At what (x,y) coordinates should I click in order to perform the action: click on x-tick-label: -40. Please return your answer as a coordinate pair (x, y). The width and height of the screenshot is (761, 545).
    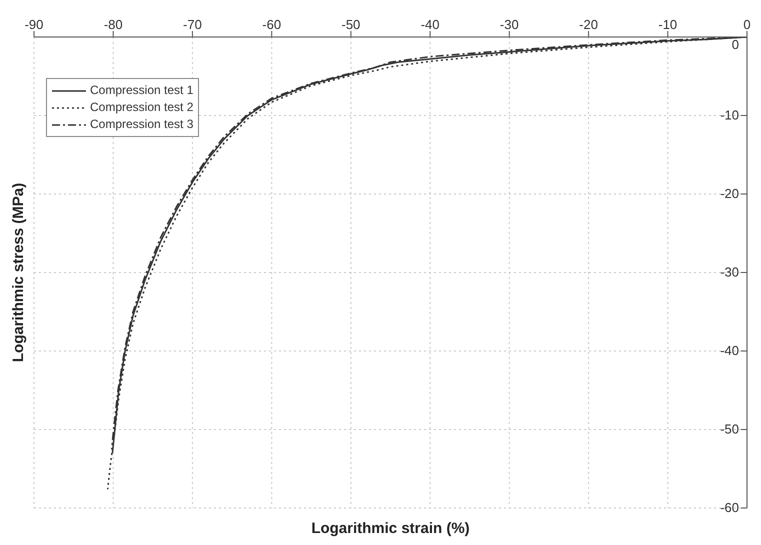
    Looking at the image, I should click on (430, 24).